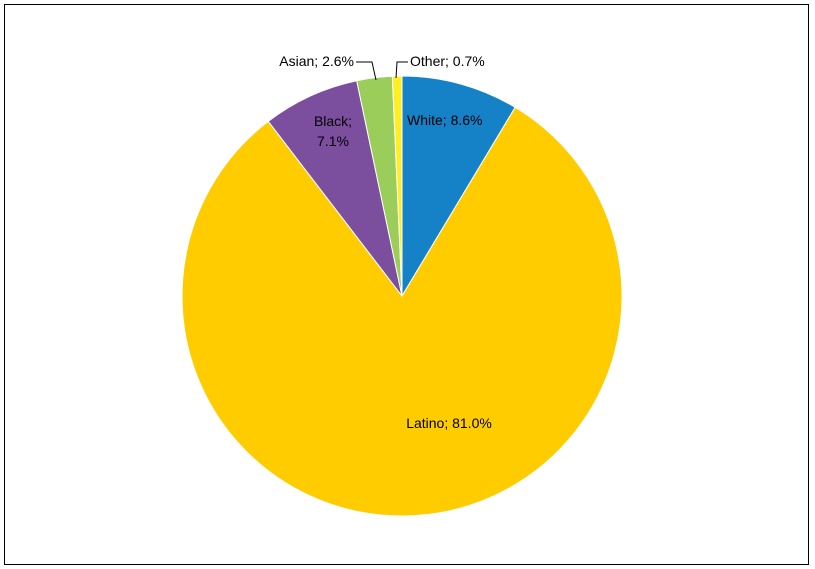  Describe the element at coordinates (333, 121) in the screenshot. I see `slice-label-black: Black;` at that location.